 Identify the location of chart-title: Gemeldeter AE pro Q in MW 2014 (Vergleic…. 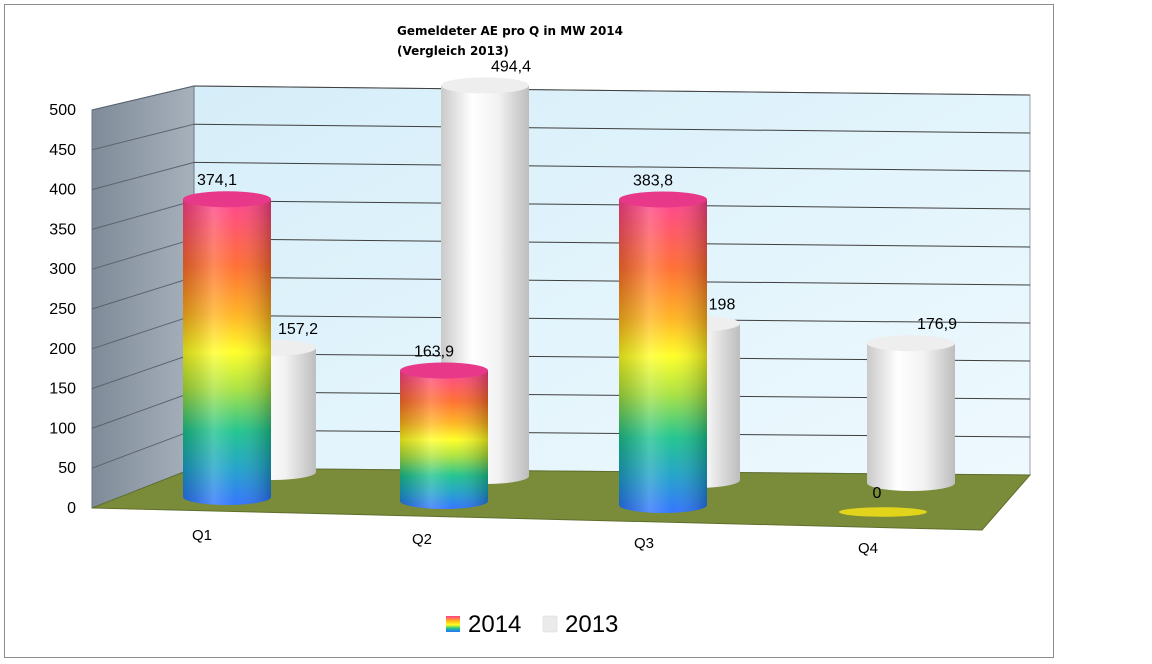
(510, 41).